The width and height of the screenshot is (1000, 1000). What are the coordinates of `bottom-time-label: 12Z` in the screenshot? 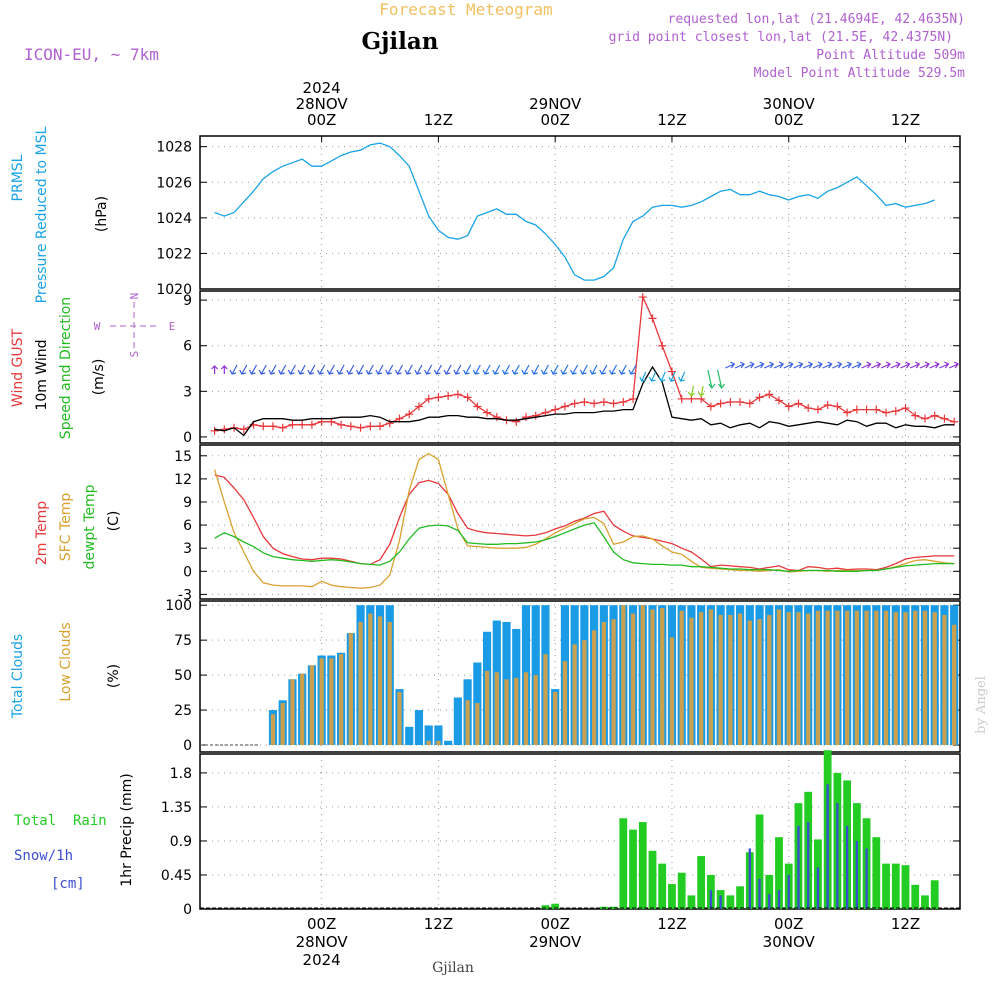 It's located at (905, 924).